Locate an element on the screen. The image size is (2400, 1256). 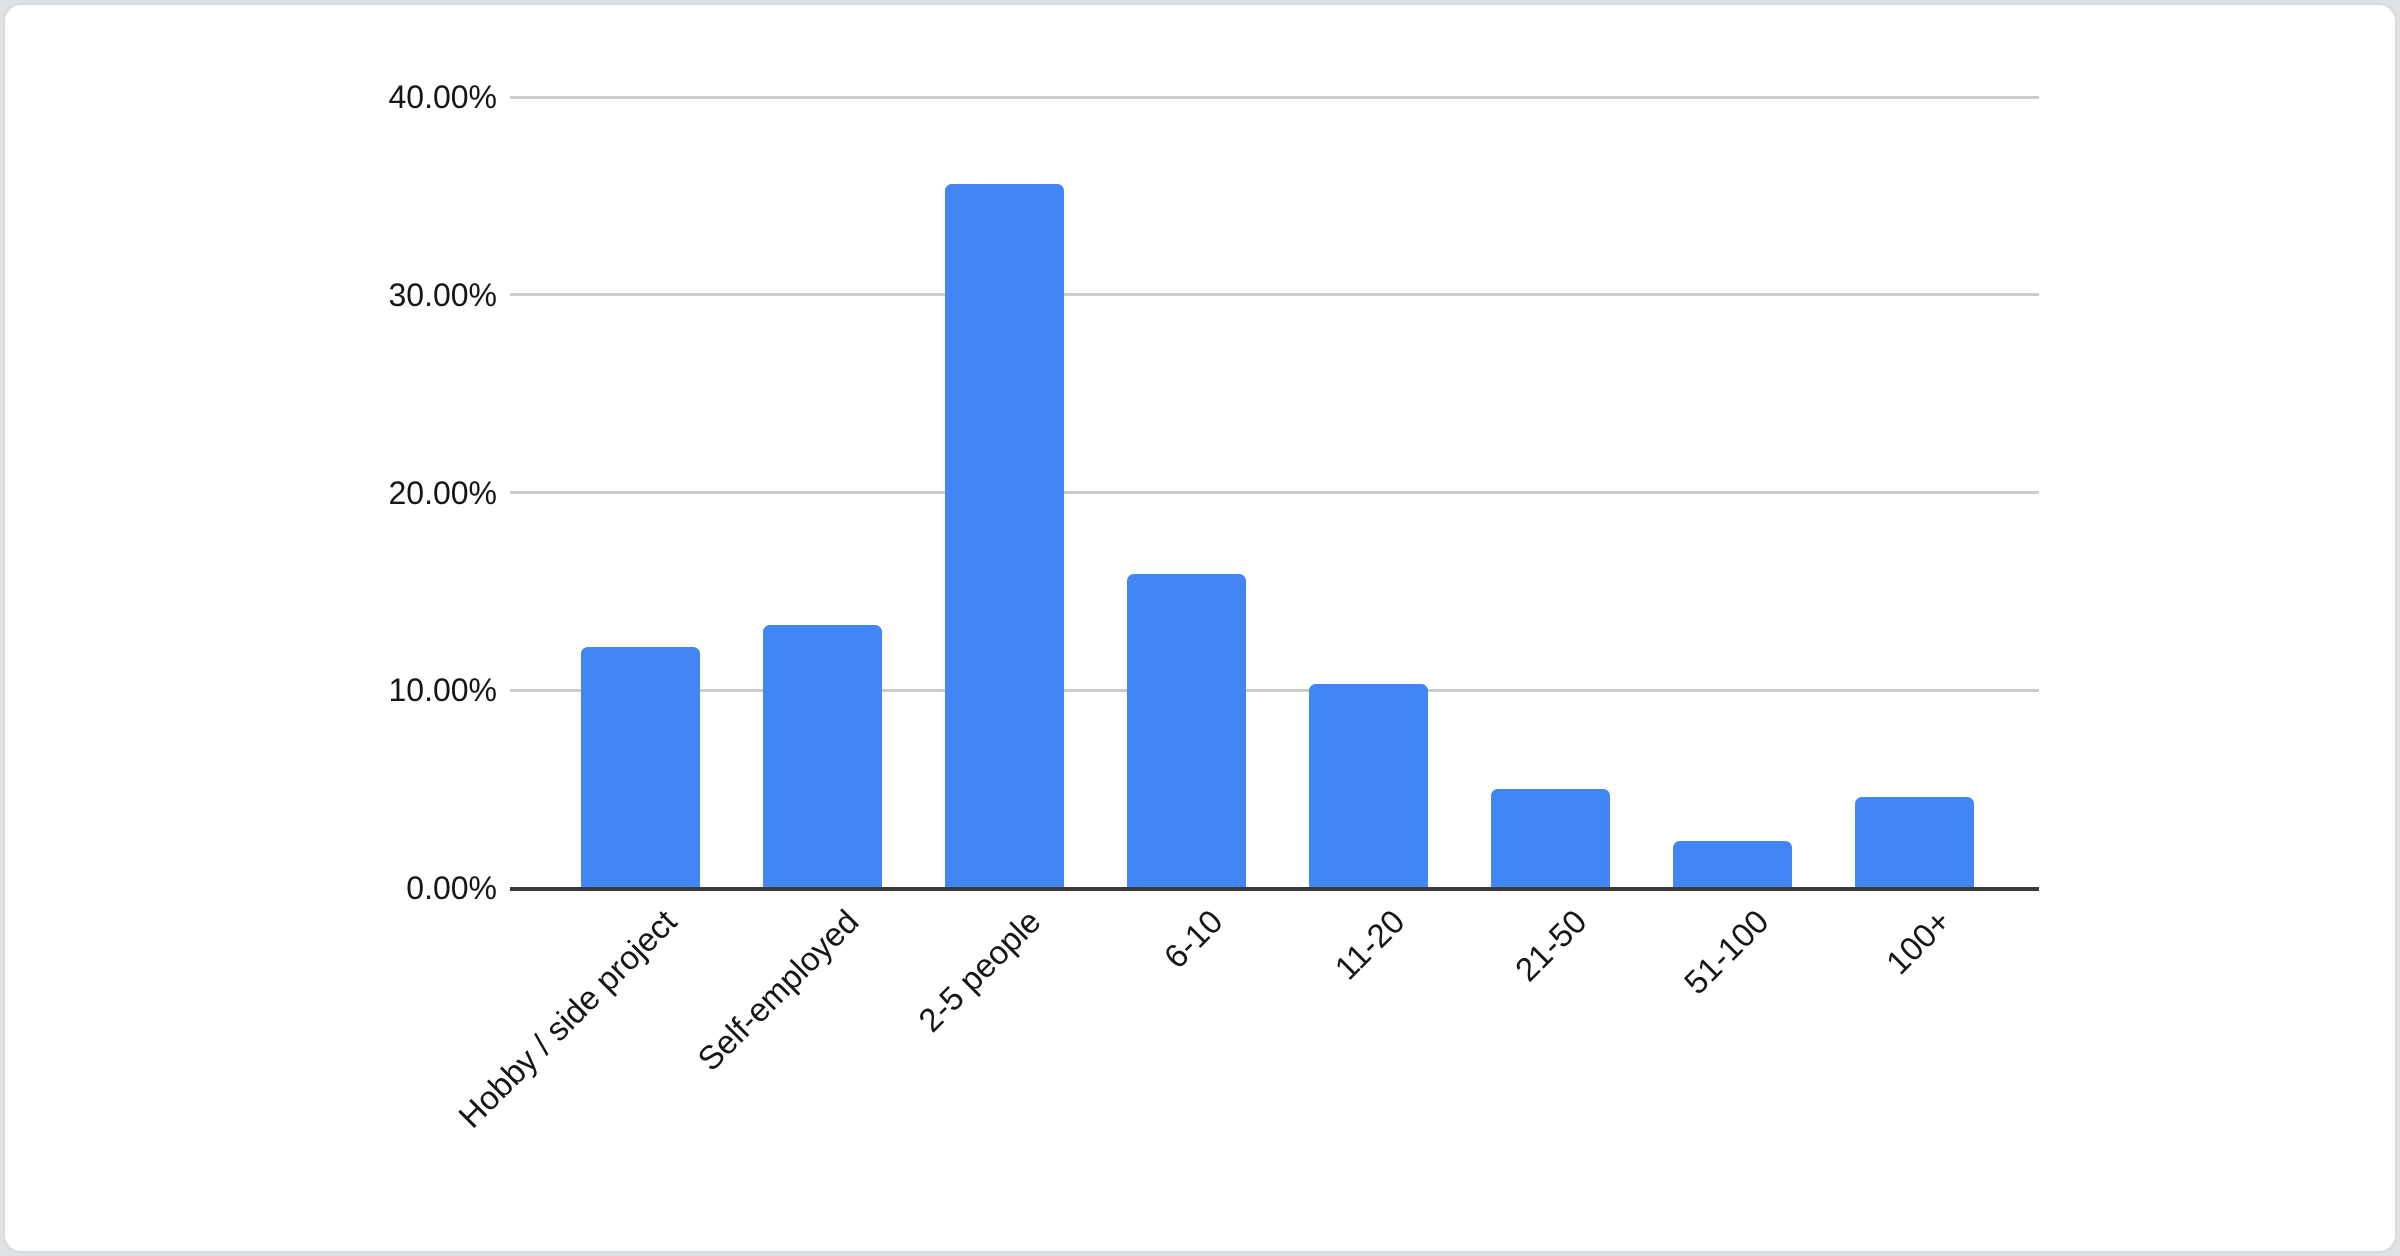
bar-hobby-side-project is located at coordinates (640, 767).